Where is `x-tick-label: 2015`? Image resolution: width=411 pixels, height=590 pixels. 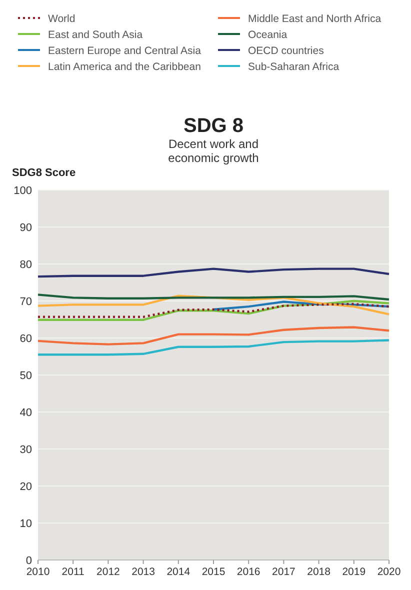
x-tick-label: 2015 is located at coordinates (214, 572).